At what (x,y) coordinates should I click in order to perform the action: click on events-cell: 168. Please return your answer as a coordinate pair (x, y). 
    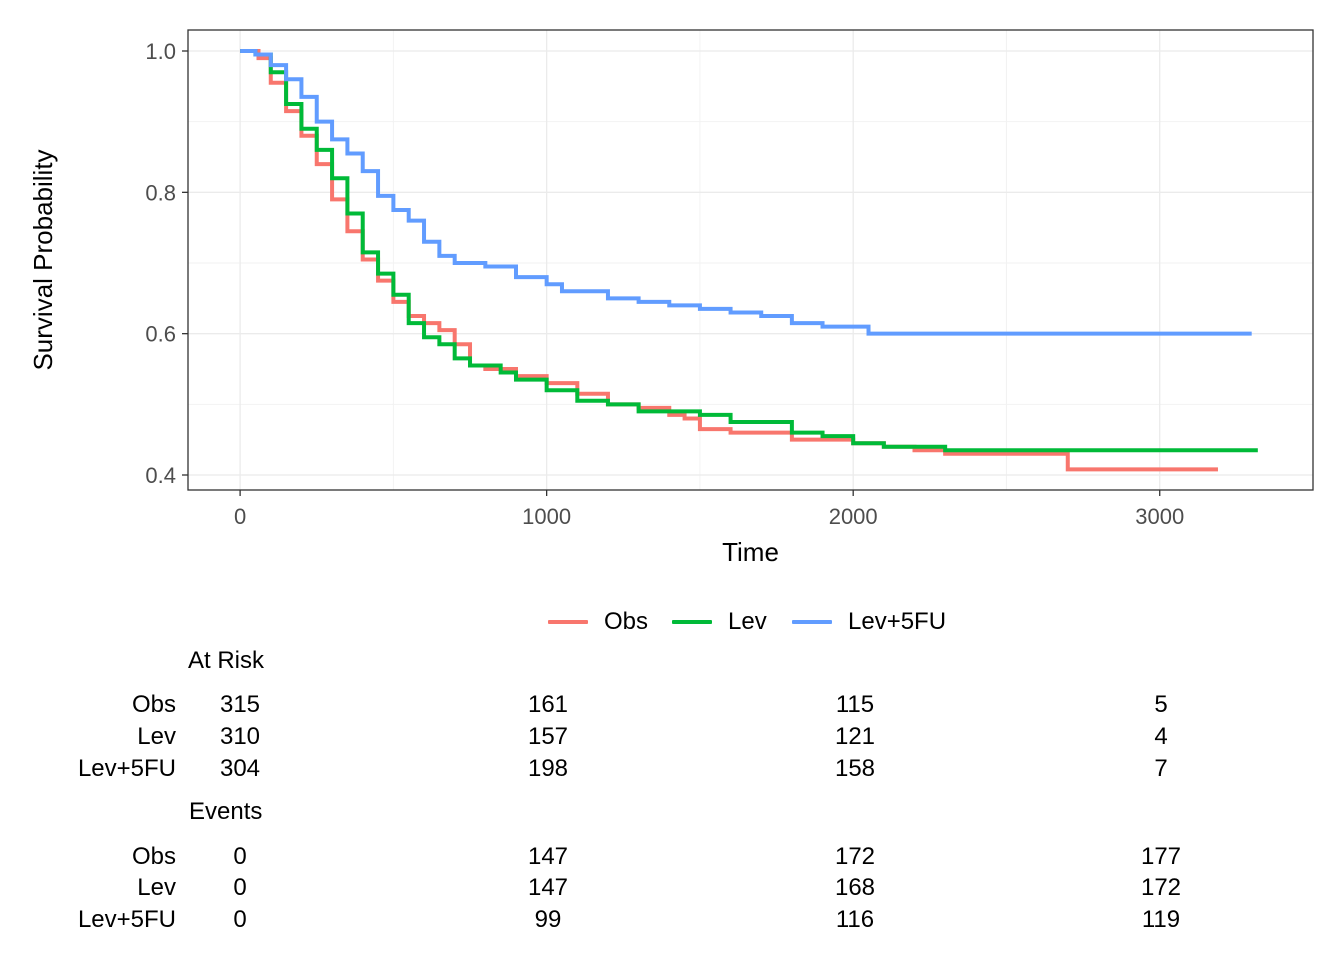
    Looking at the image, I should click on (855, 887).